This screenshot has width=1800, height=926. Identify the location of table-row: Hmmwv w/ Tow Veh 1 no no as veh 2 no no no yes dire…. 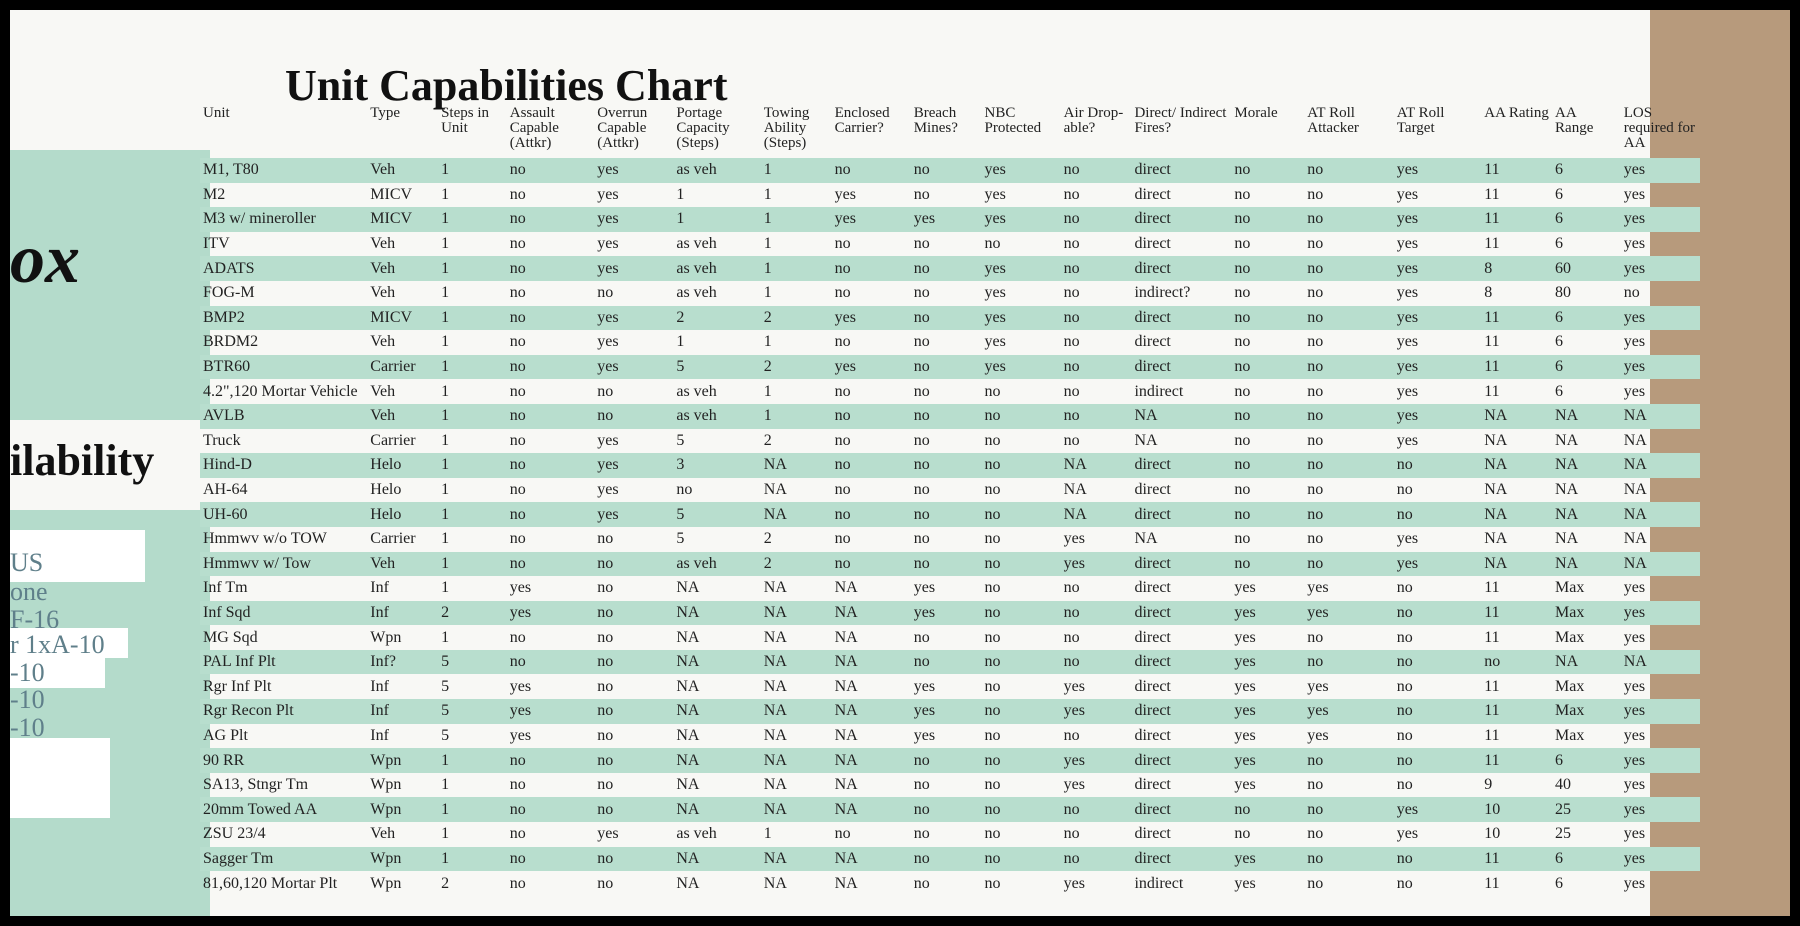
(950, 564).